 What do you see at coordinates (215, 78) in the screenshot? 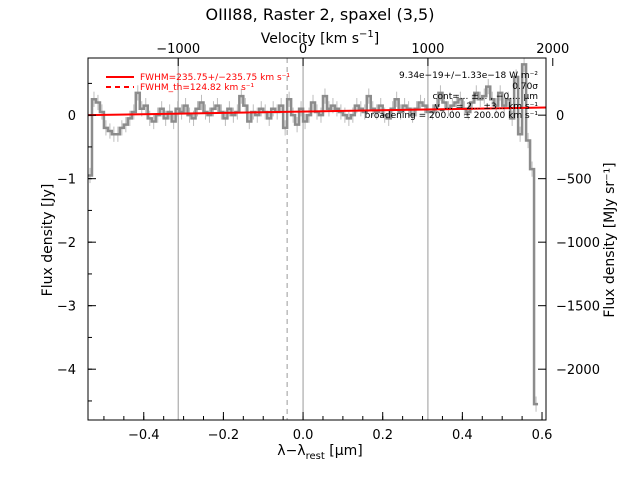
I see `legend-label: FWHM=235.75+/−235.75 km s⁻¹` at bounding box center [215, 78].